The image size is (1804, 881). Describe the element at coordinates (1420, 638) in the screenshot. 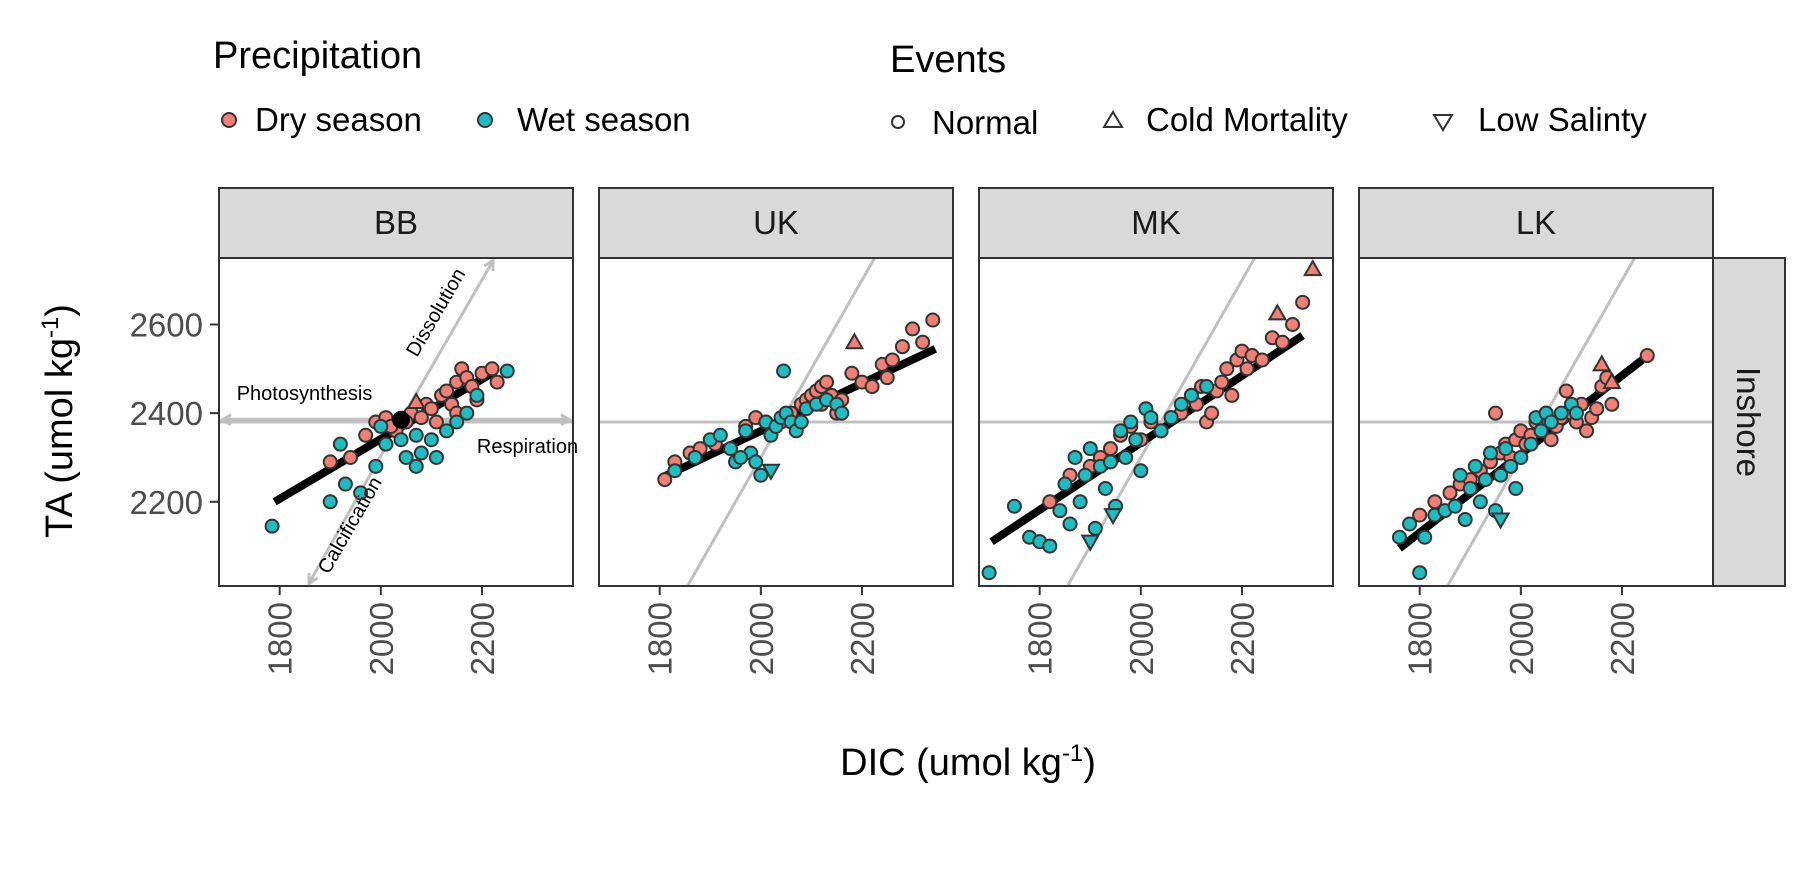

I see `x-tick-label-lk-1800: 1800` at that location.